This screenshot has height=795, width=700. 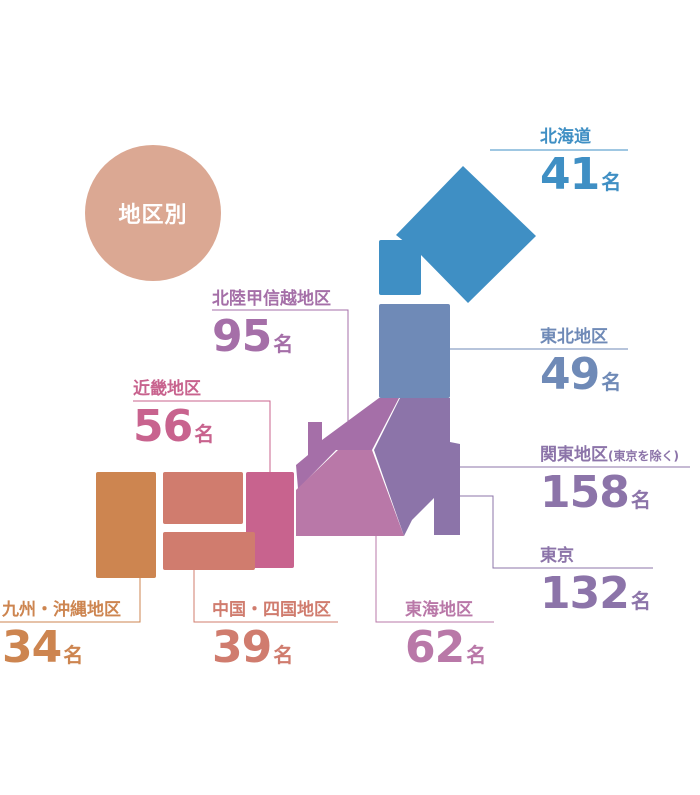 I want to click on region-badge: 地区別, so click(x=153, y=213).